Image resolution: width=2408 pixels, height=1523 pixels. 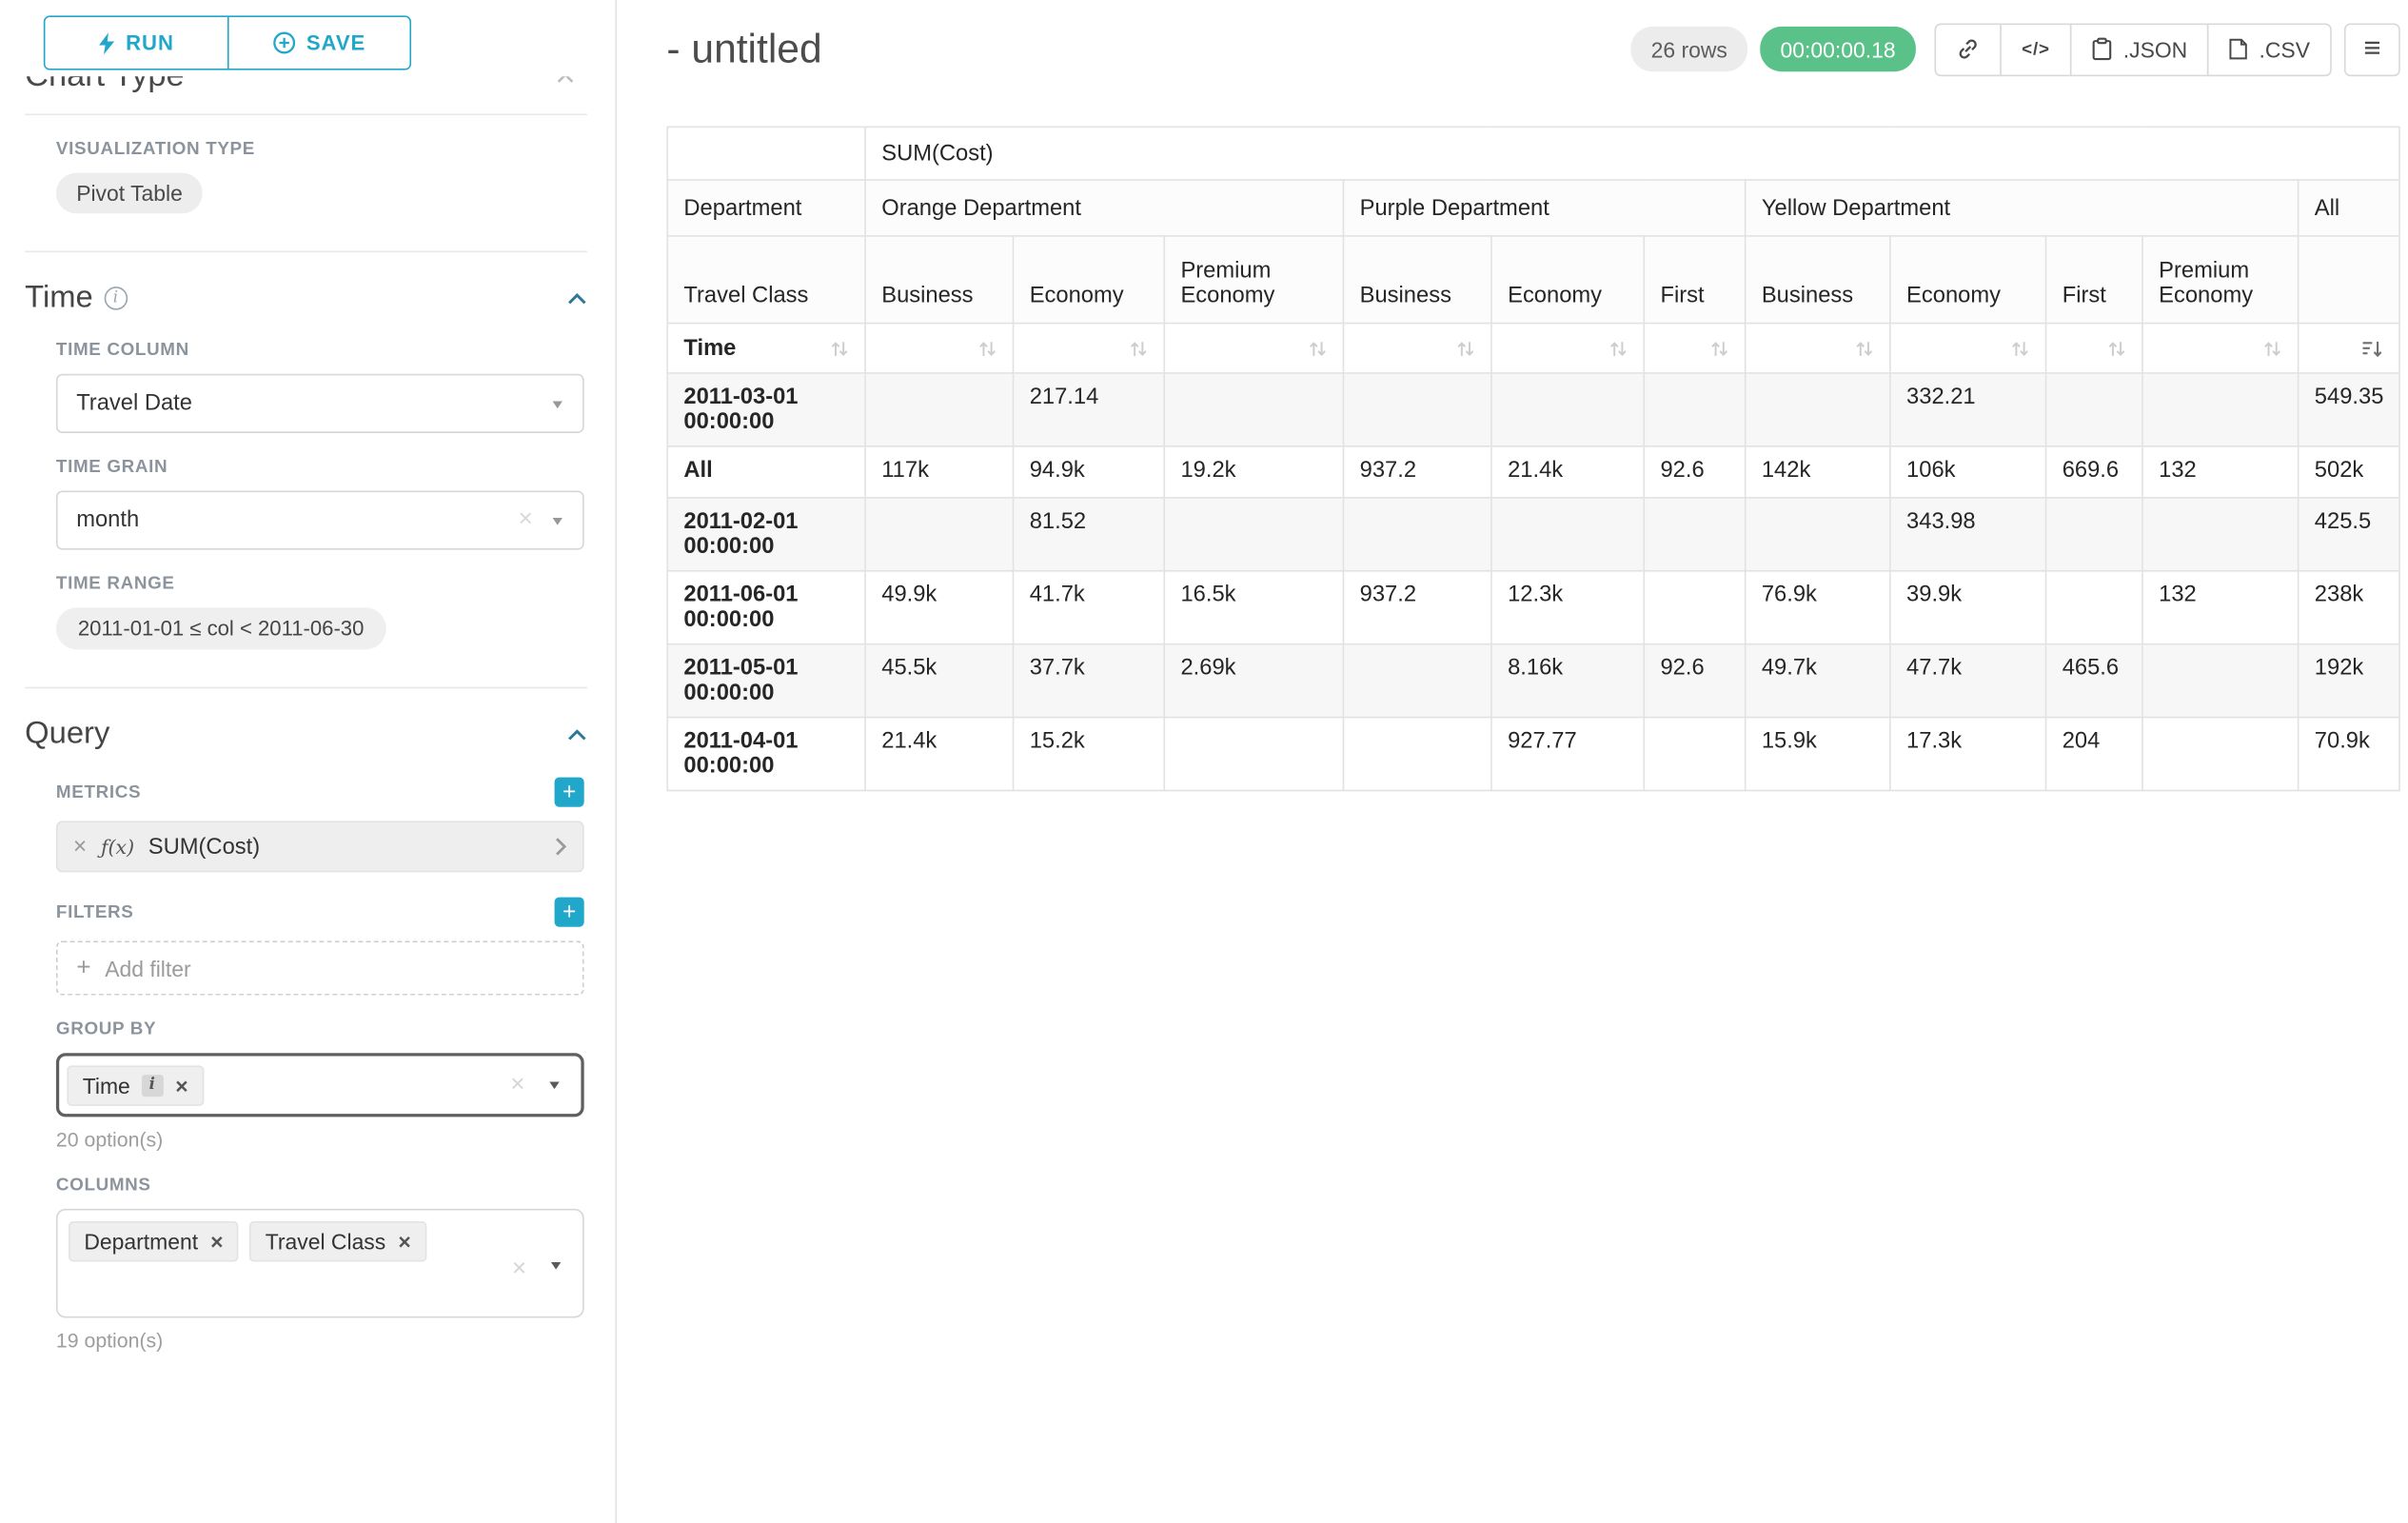 I want to click on circle-plus-icon, so click(x=283, y=43).